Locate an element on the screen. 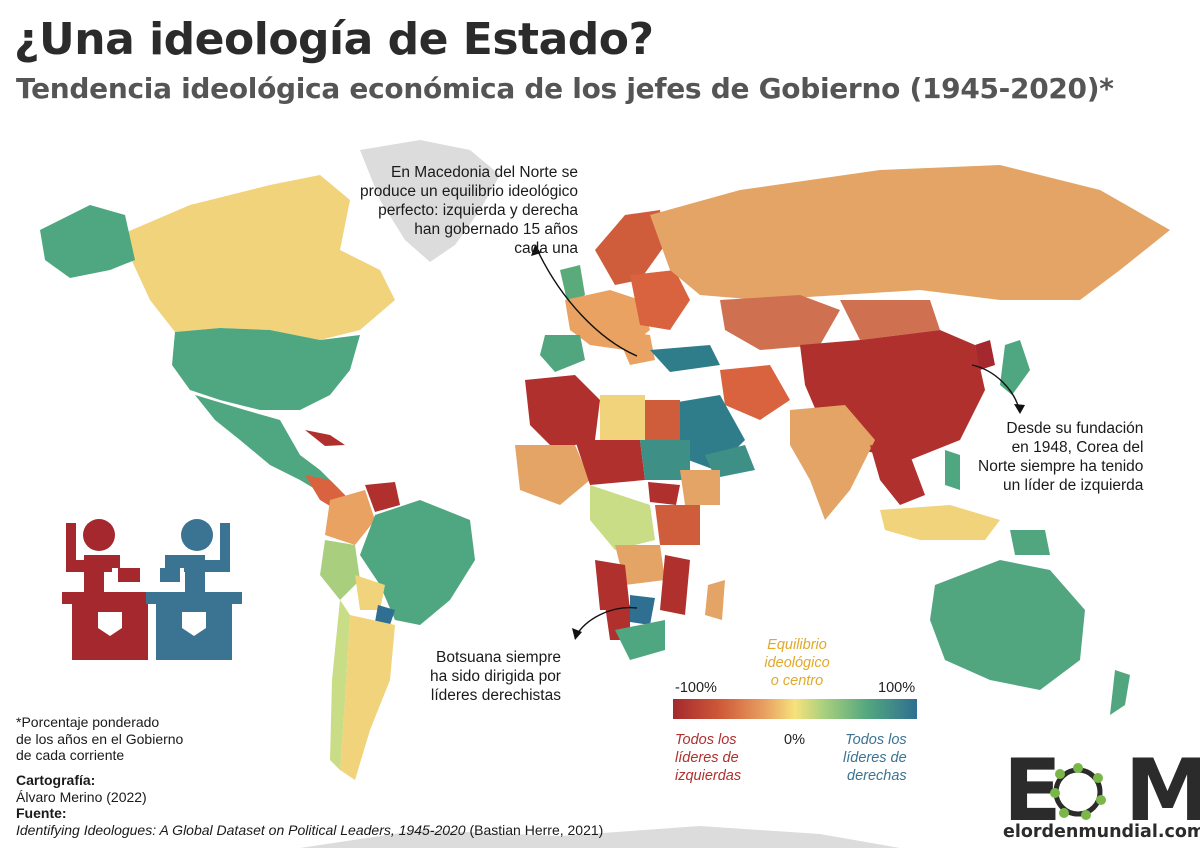 The image size is (1200, 848). logo-globe-icon is located at coordinates (1078, 791).